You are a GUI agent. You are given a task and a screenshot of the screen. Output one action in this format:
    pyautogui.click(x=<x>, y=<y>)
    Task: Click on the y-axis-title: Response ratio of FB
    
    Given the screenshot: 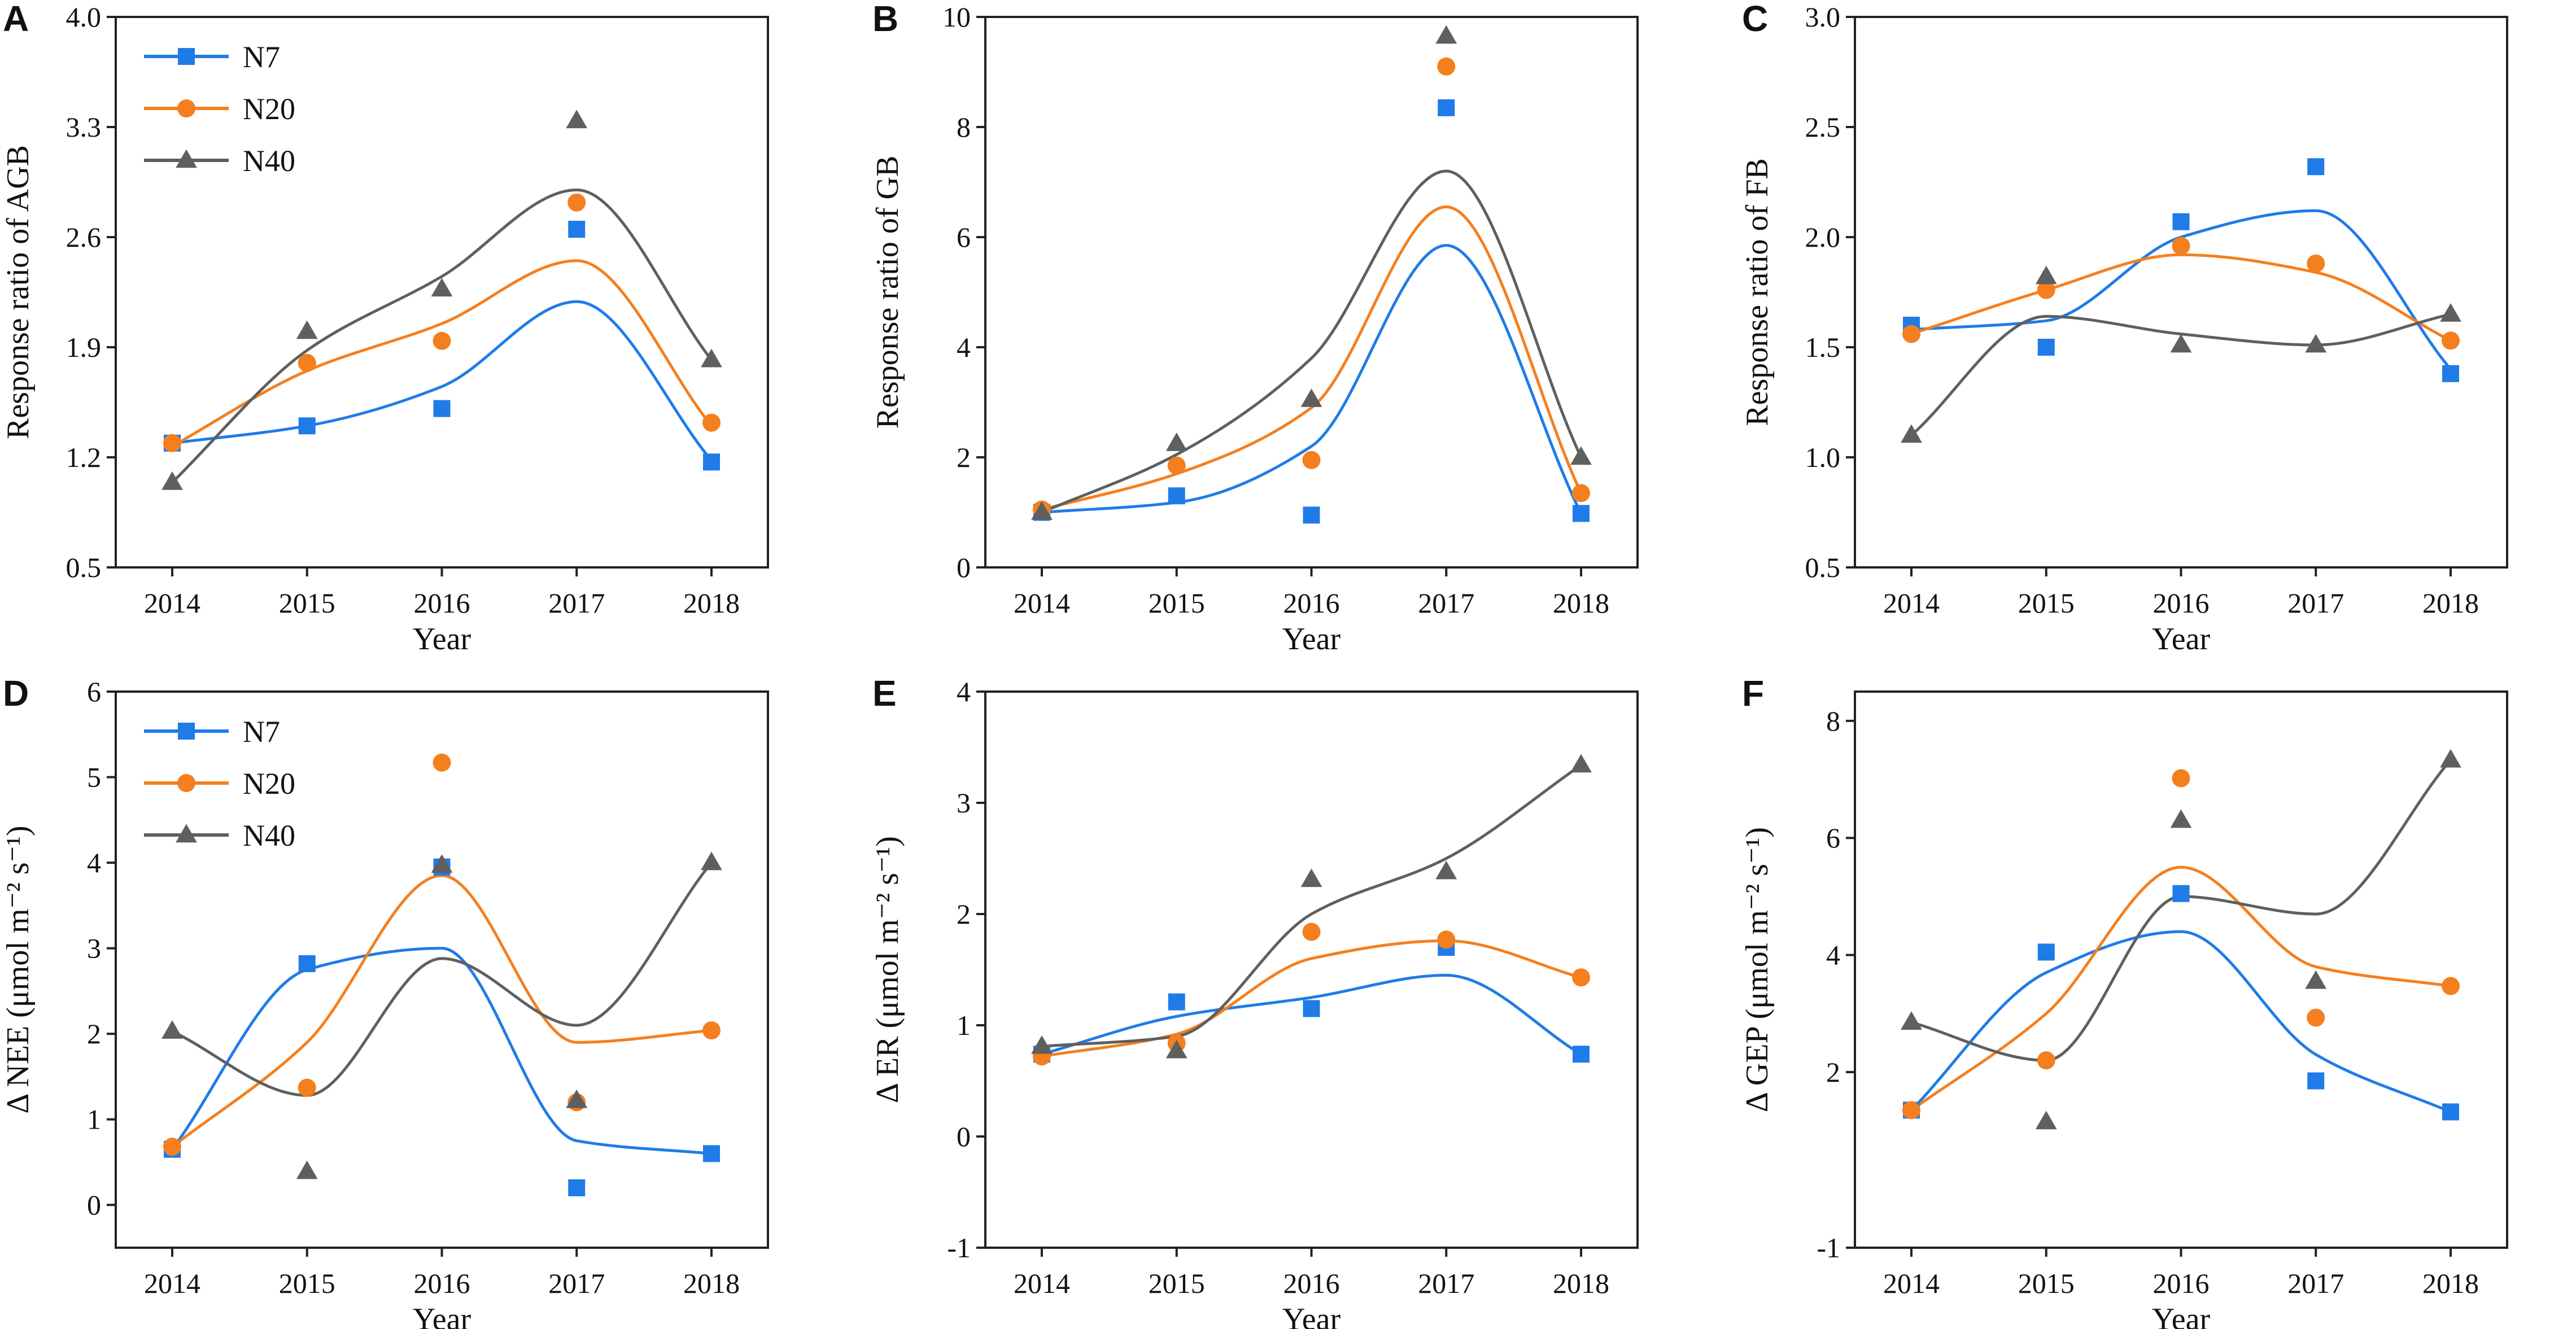 What is the action you would take?
    pyautogui.click(x=1758, y=292)
    